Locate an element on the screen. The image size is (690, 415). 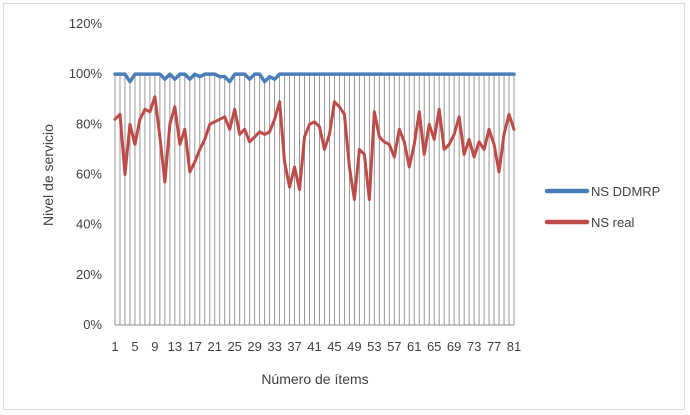
x-tick-label: 25 is located at coordinates (234, 346).